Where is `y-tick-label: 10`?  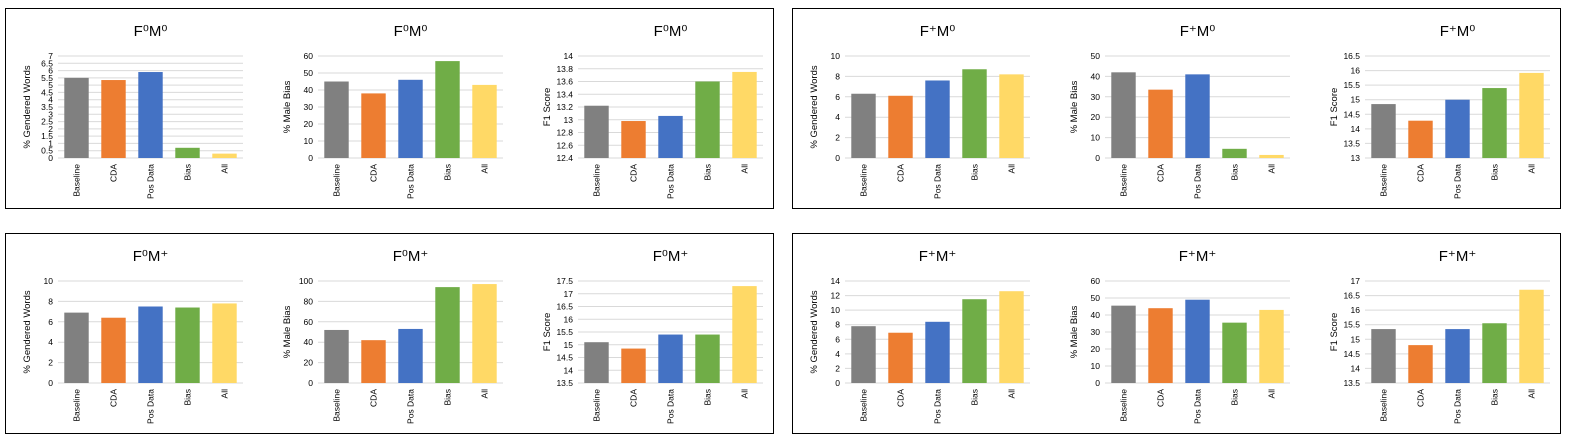 y-tick-label: 10 is located at coordinates (836, 310).